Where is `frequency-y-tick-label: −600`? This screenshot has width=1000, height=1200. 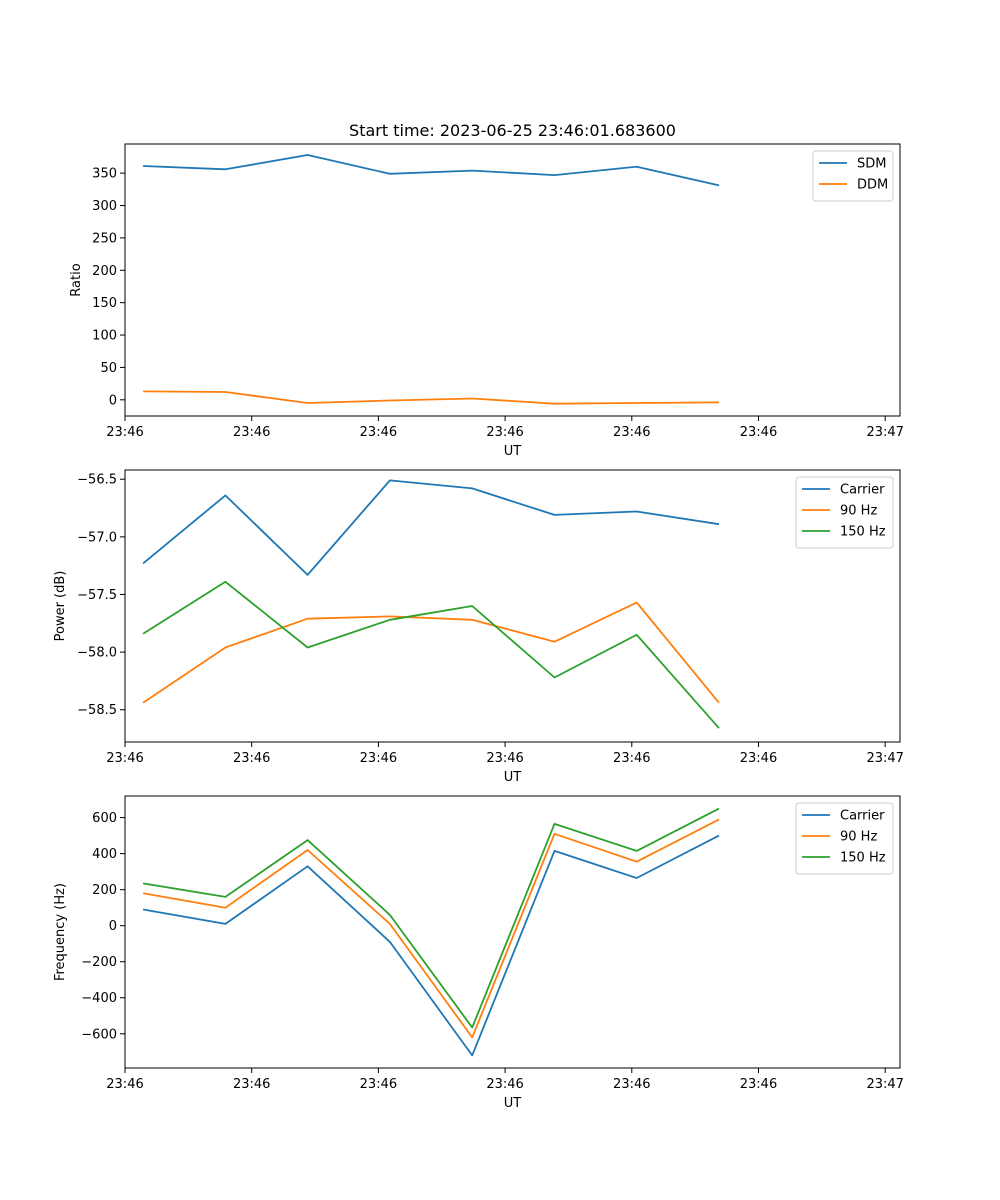 frequency-y-tick-label: −600 is located at coordinates (99, 1034).